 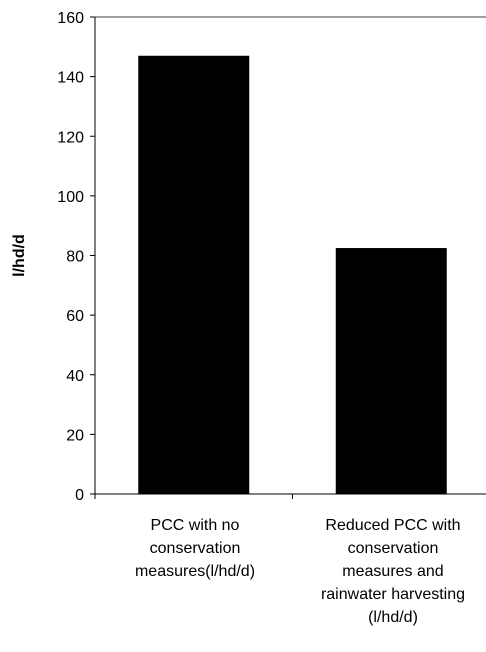 I want to click on y-tick-label: 80, so click(x=75, y=257).